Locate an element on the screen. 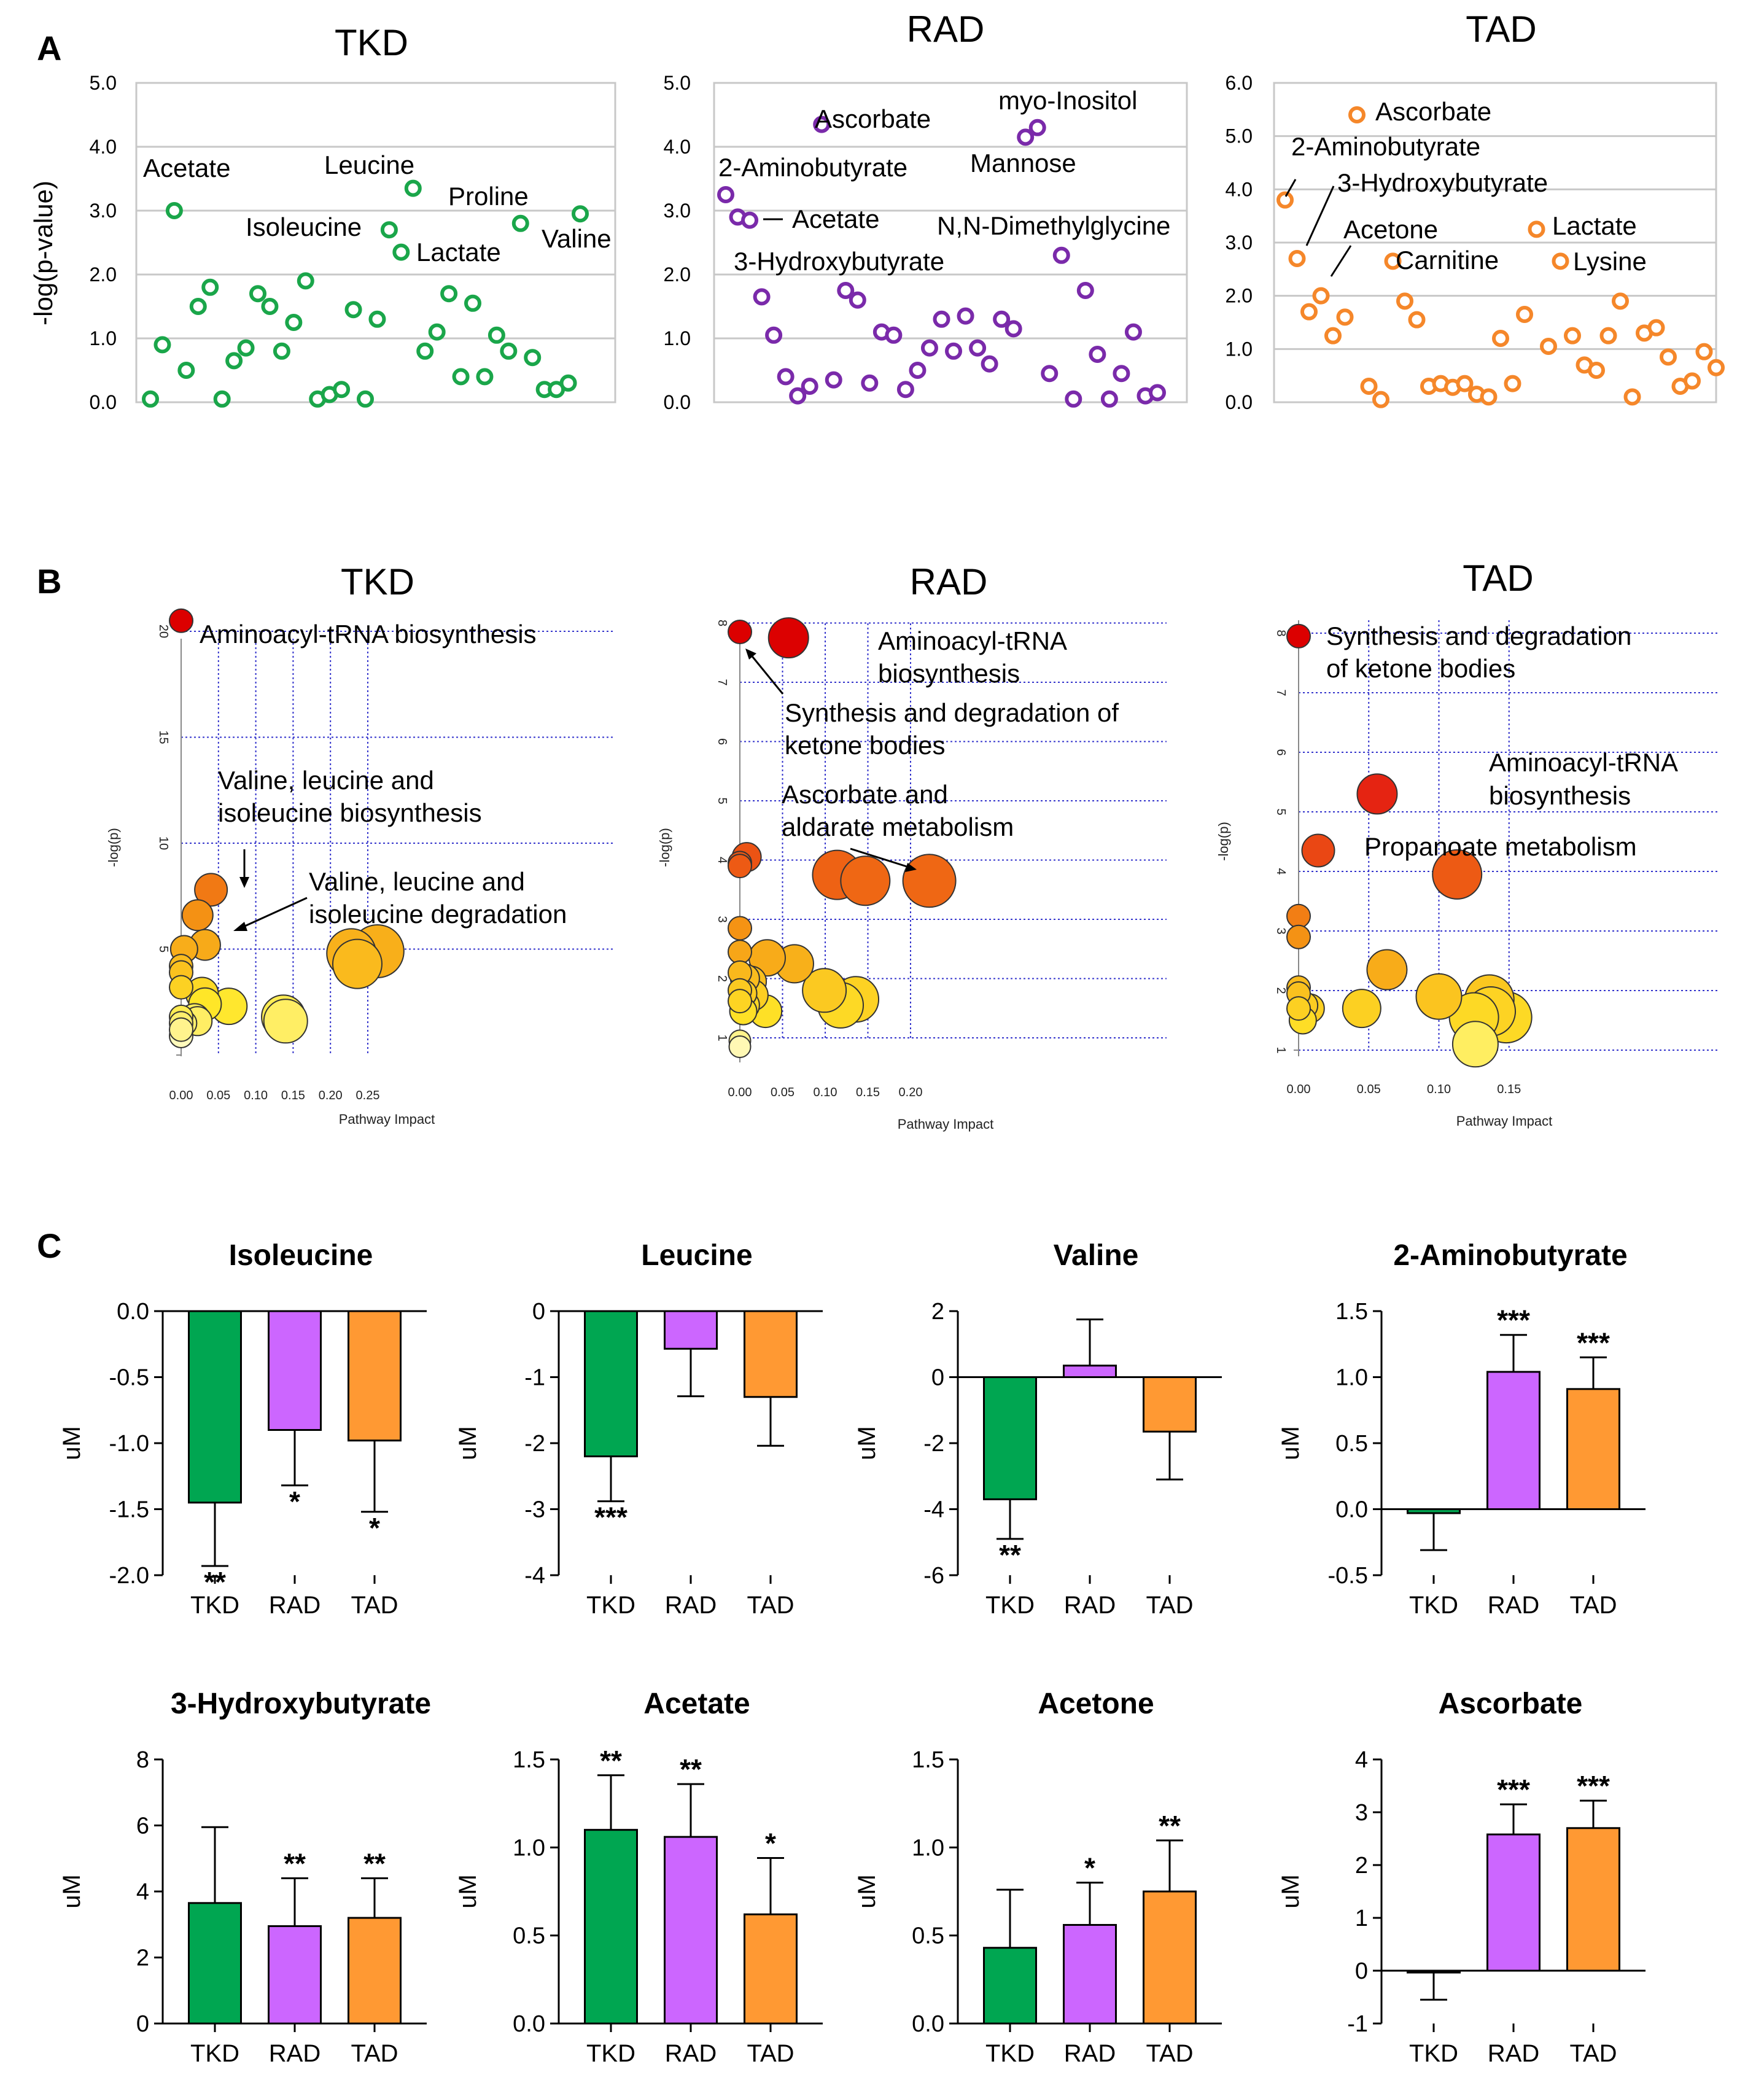  y-tick-label: 3 is located at coordinates (1361, 1813).